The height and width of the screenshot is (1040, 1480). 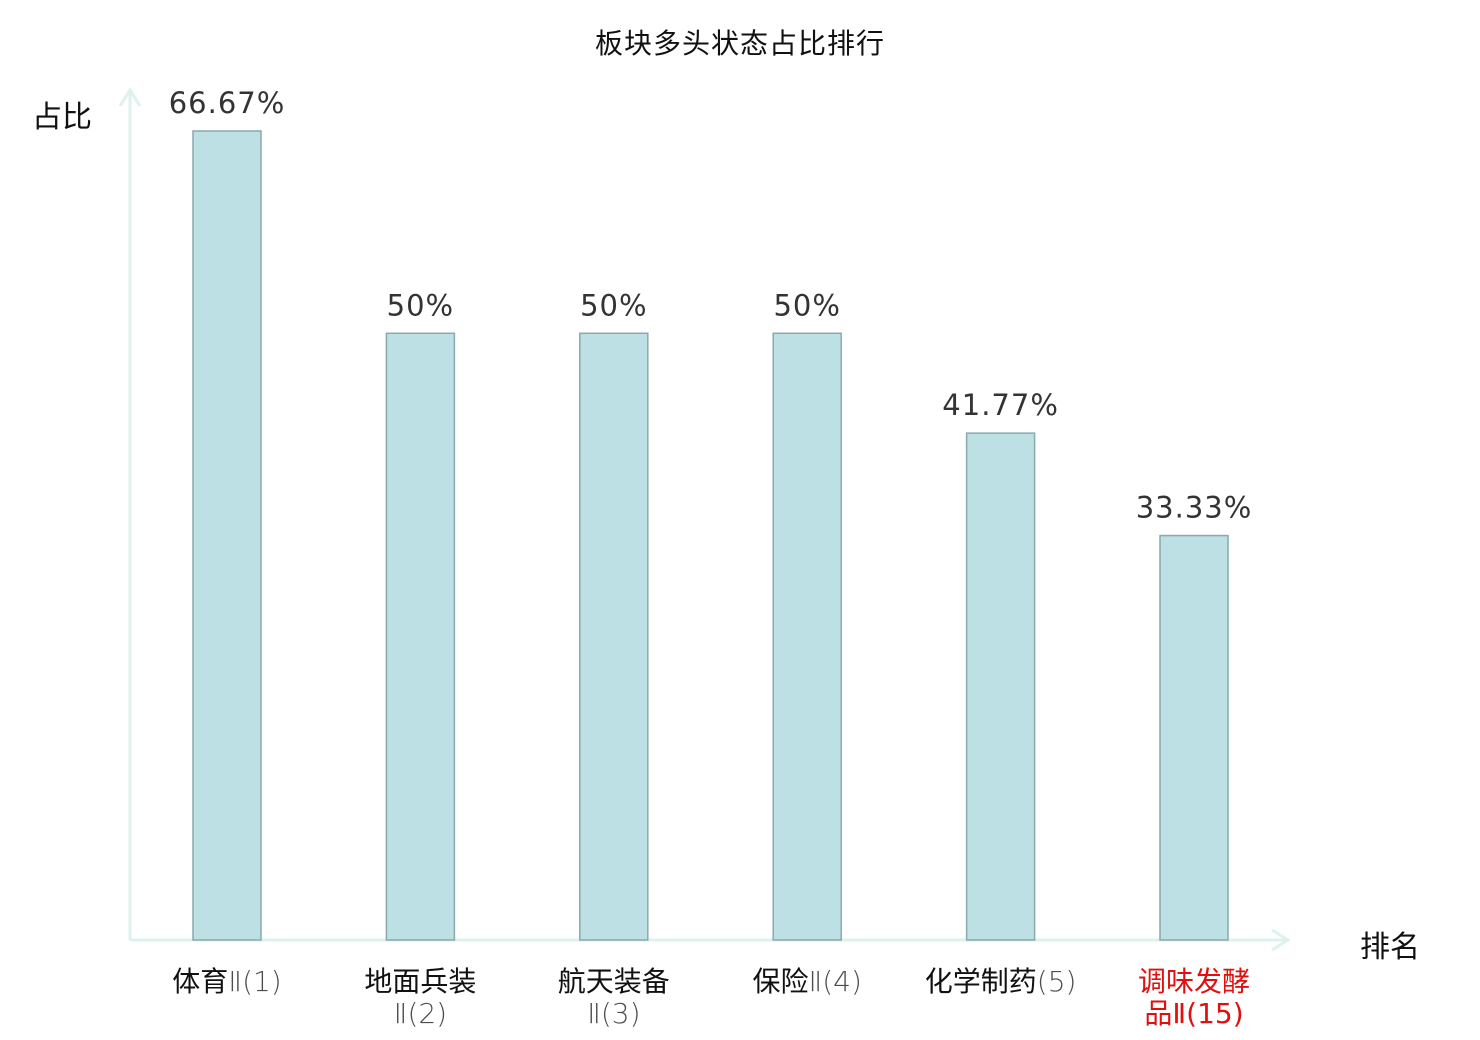 What do you see at coordinates (1056, 981) in the screenshot?
I see `x-tick-label-suffix: (5)` at bounding box center [1056, 981].